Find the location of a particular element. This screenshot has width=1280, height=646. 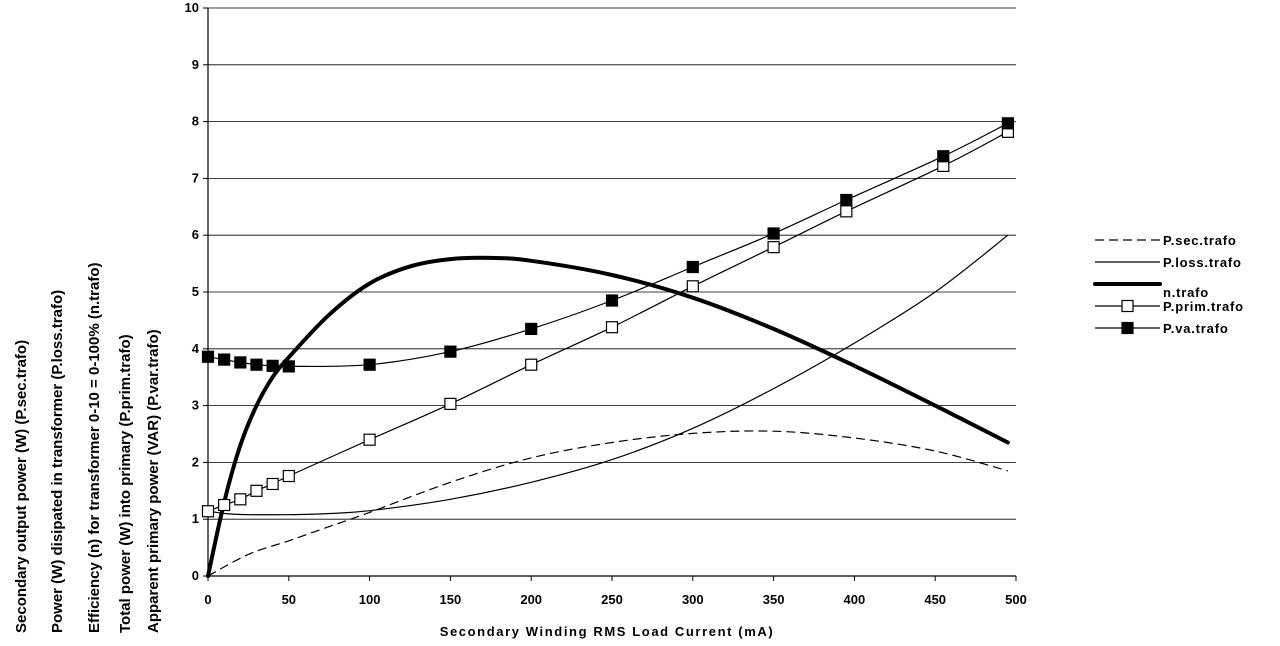

y-tick-label: 4 is located at coordinates (196, 348).